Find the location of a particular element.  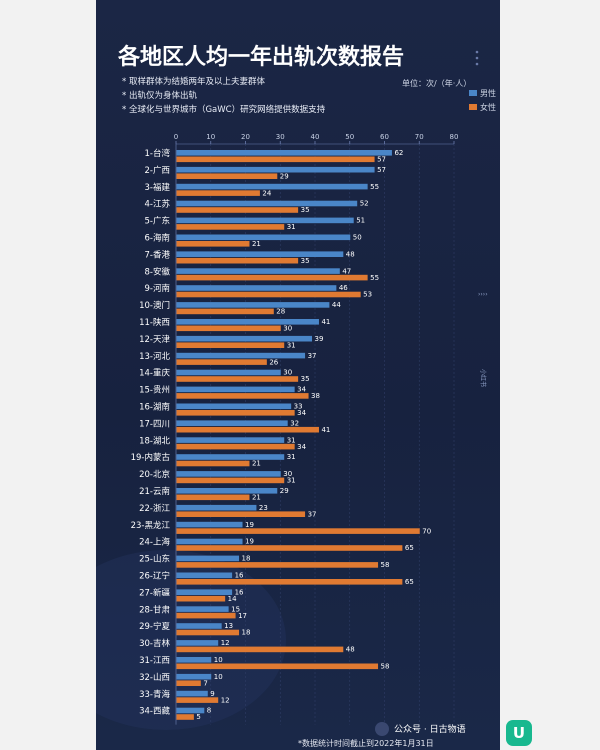

background-glow is located at coordinates (191, 640).